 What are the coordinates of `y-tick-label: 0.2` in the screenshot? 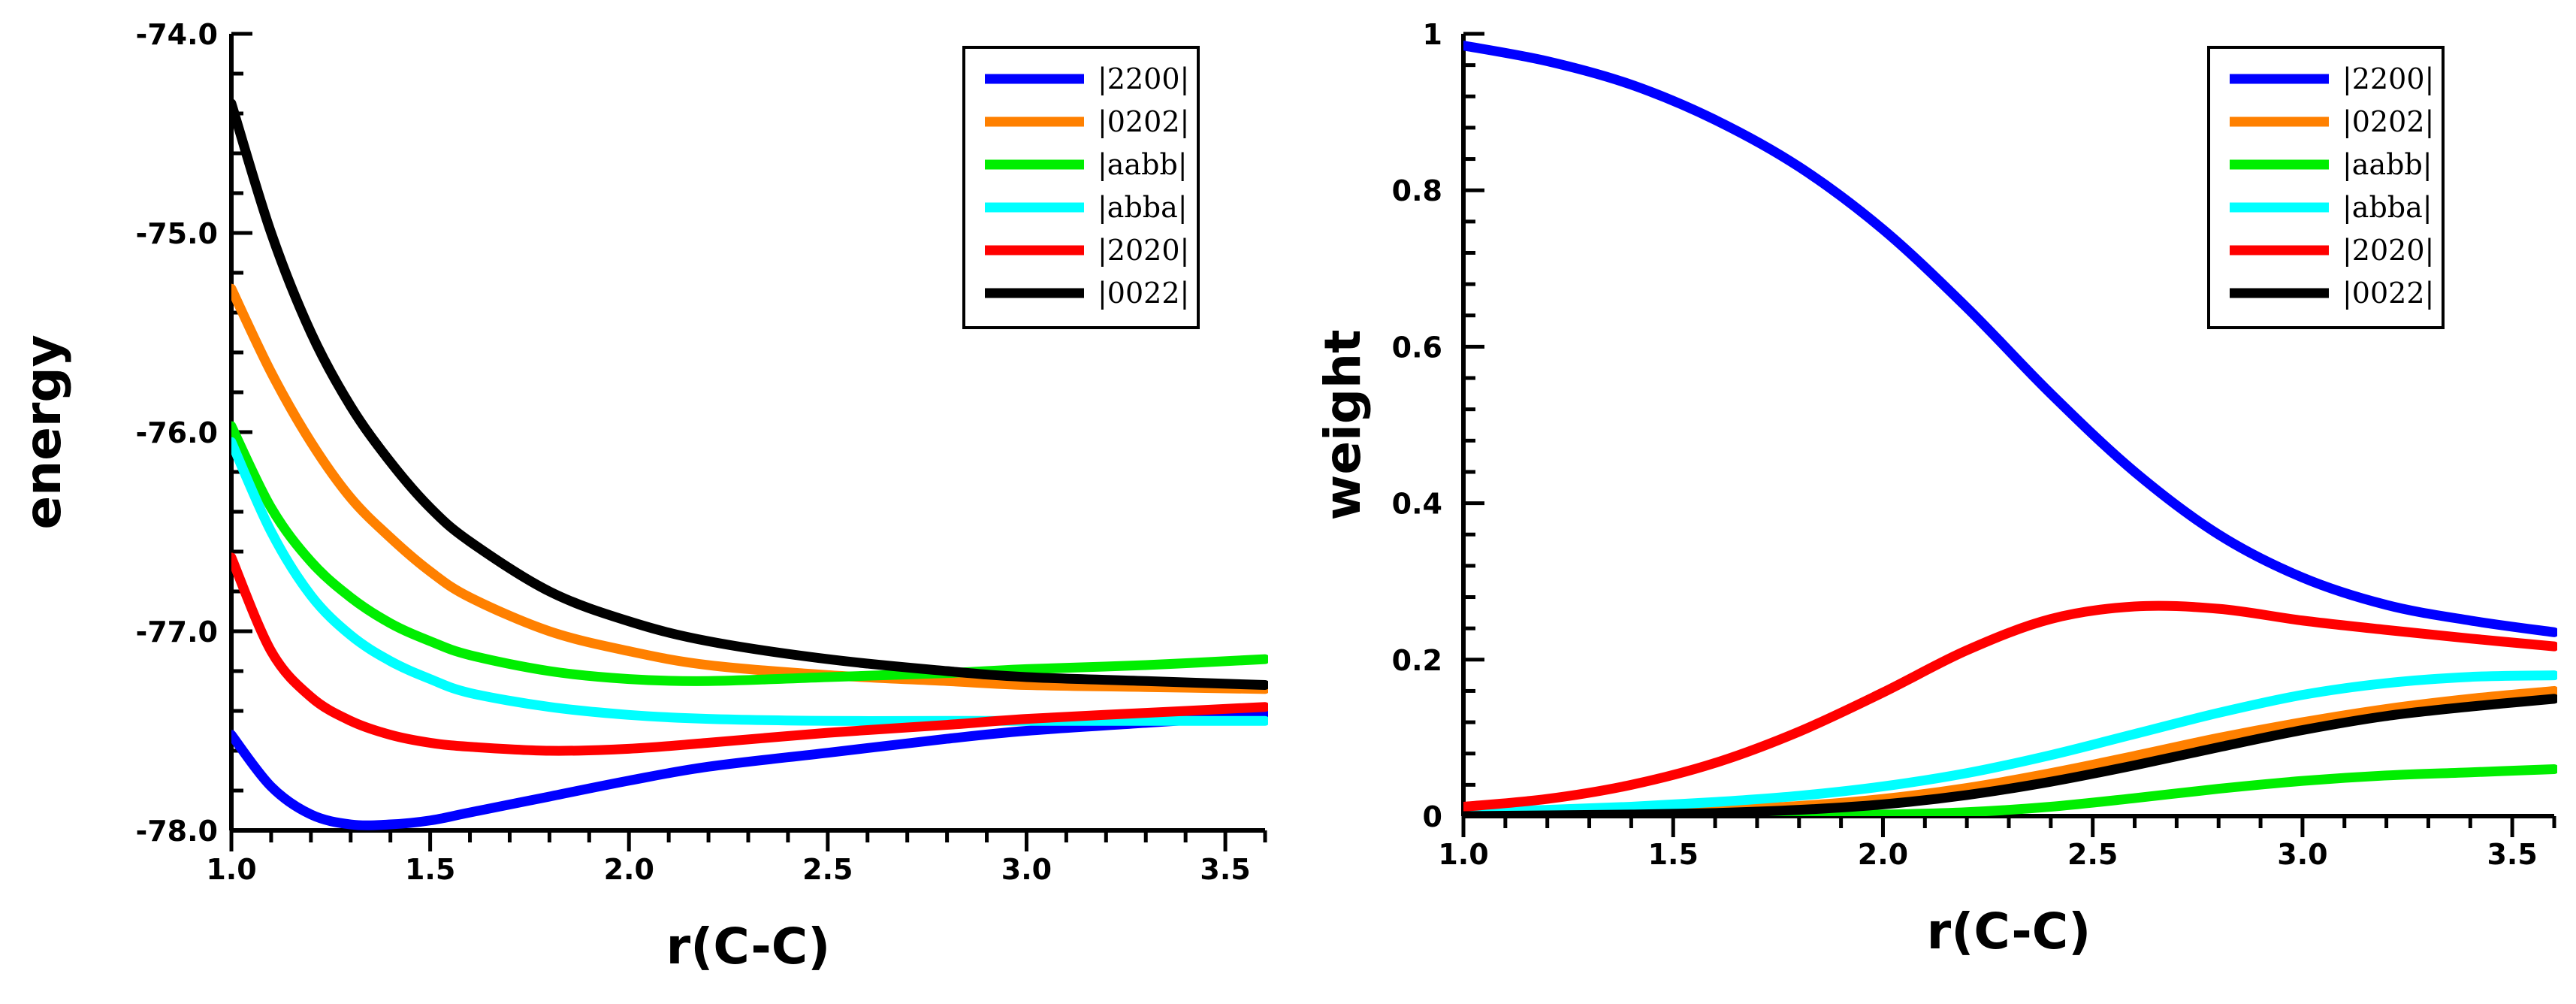 It's located at (1417, 660).